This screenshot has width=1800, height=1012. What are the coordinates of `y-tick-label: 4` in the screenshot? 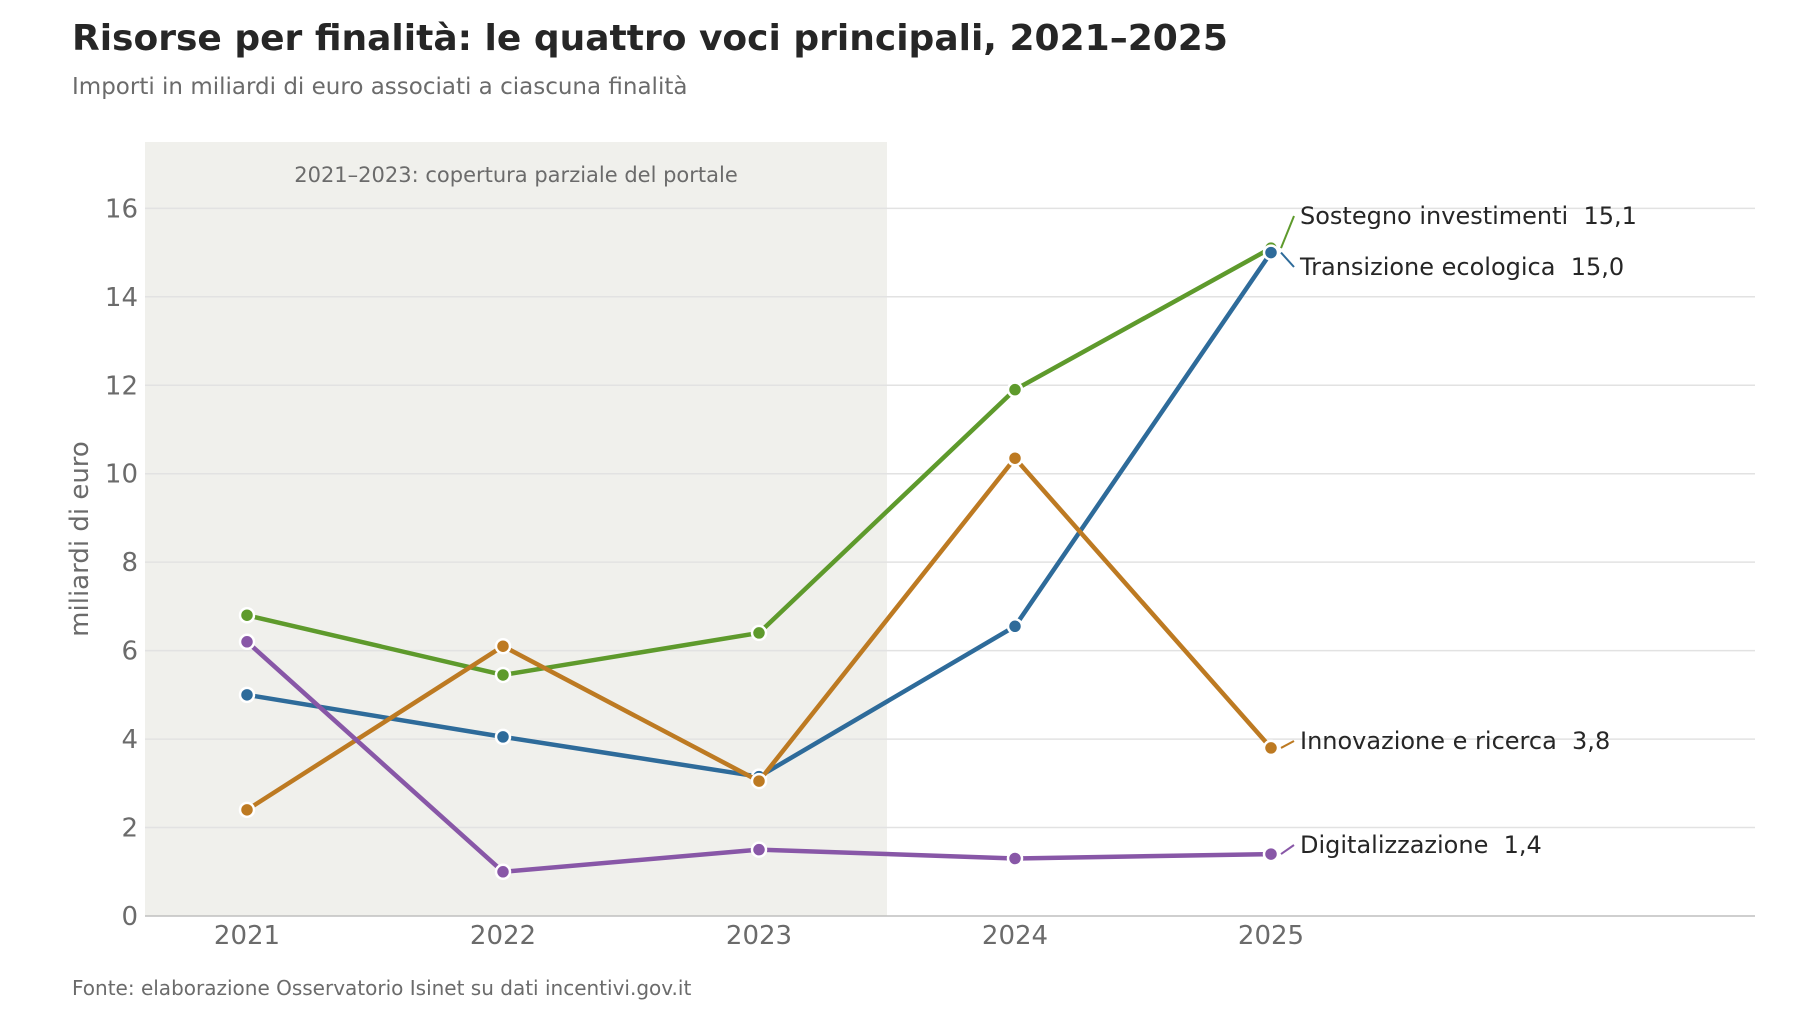 It's located at (129, 740).